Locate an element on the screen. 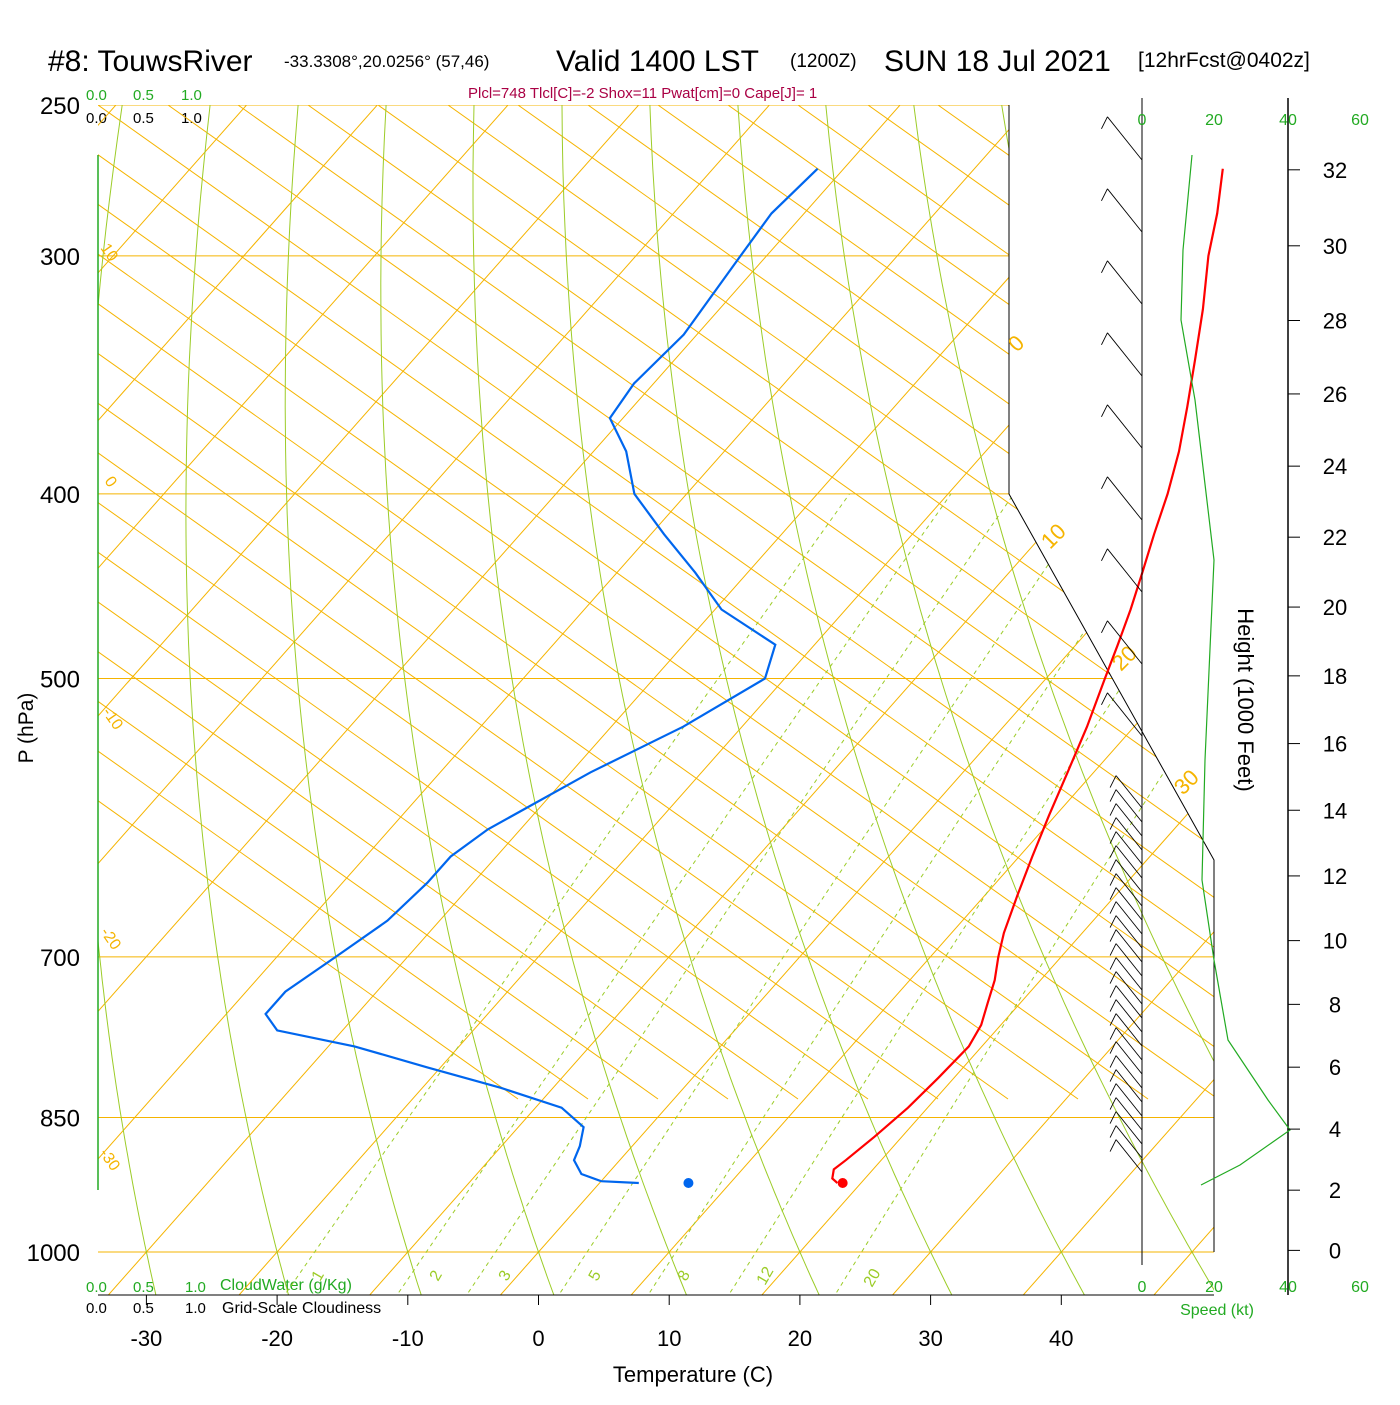 This screenshot has height=1405, width=1400. x-tick-label: -30 is located at coordinates (147, 1338).